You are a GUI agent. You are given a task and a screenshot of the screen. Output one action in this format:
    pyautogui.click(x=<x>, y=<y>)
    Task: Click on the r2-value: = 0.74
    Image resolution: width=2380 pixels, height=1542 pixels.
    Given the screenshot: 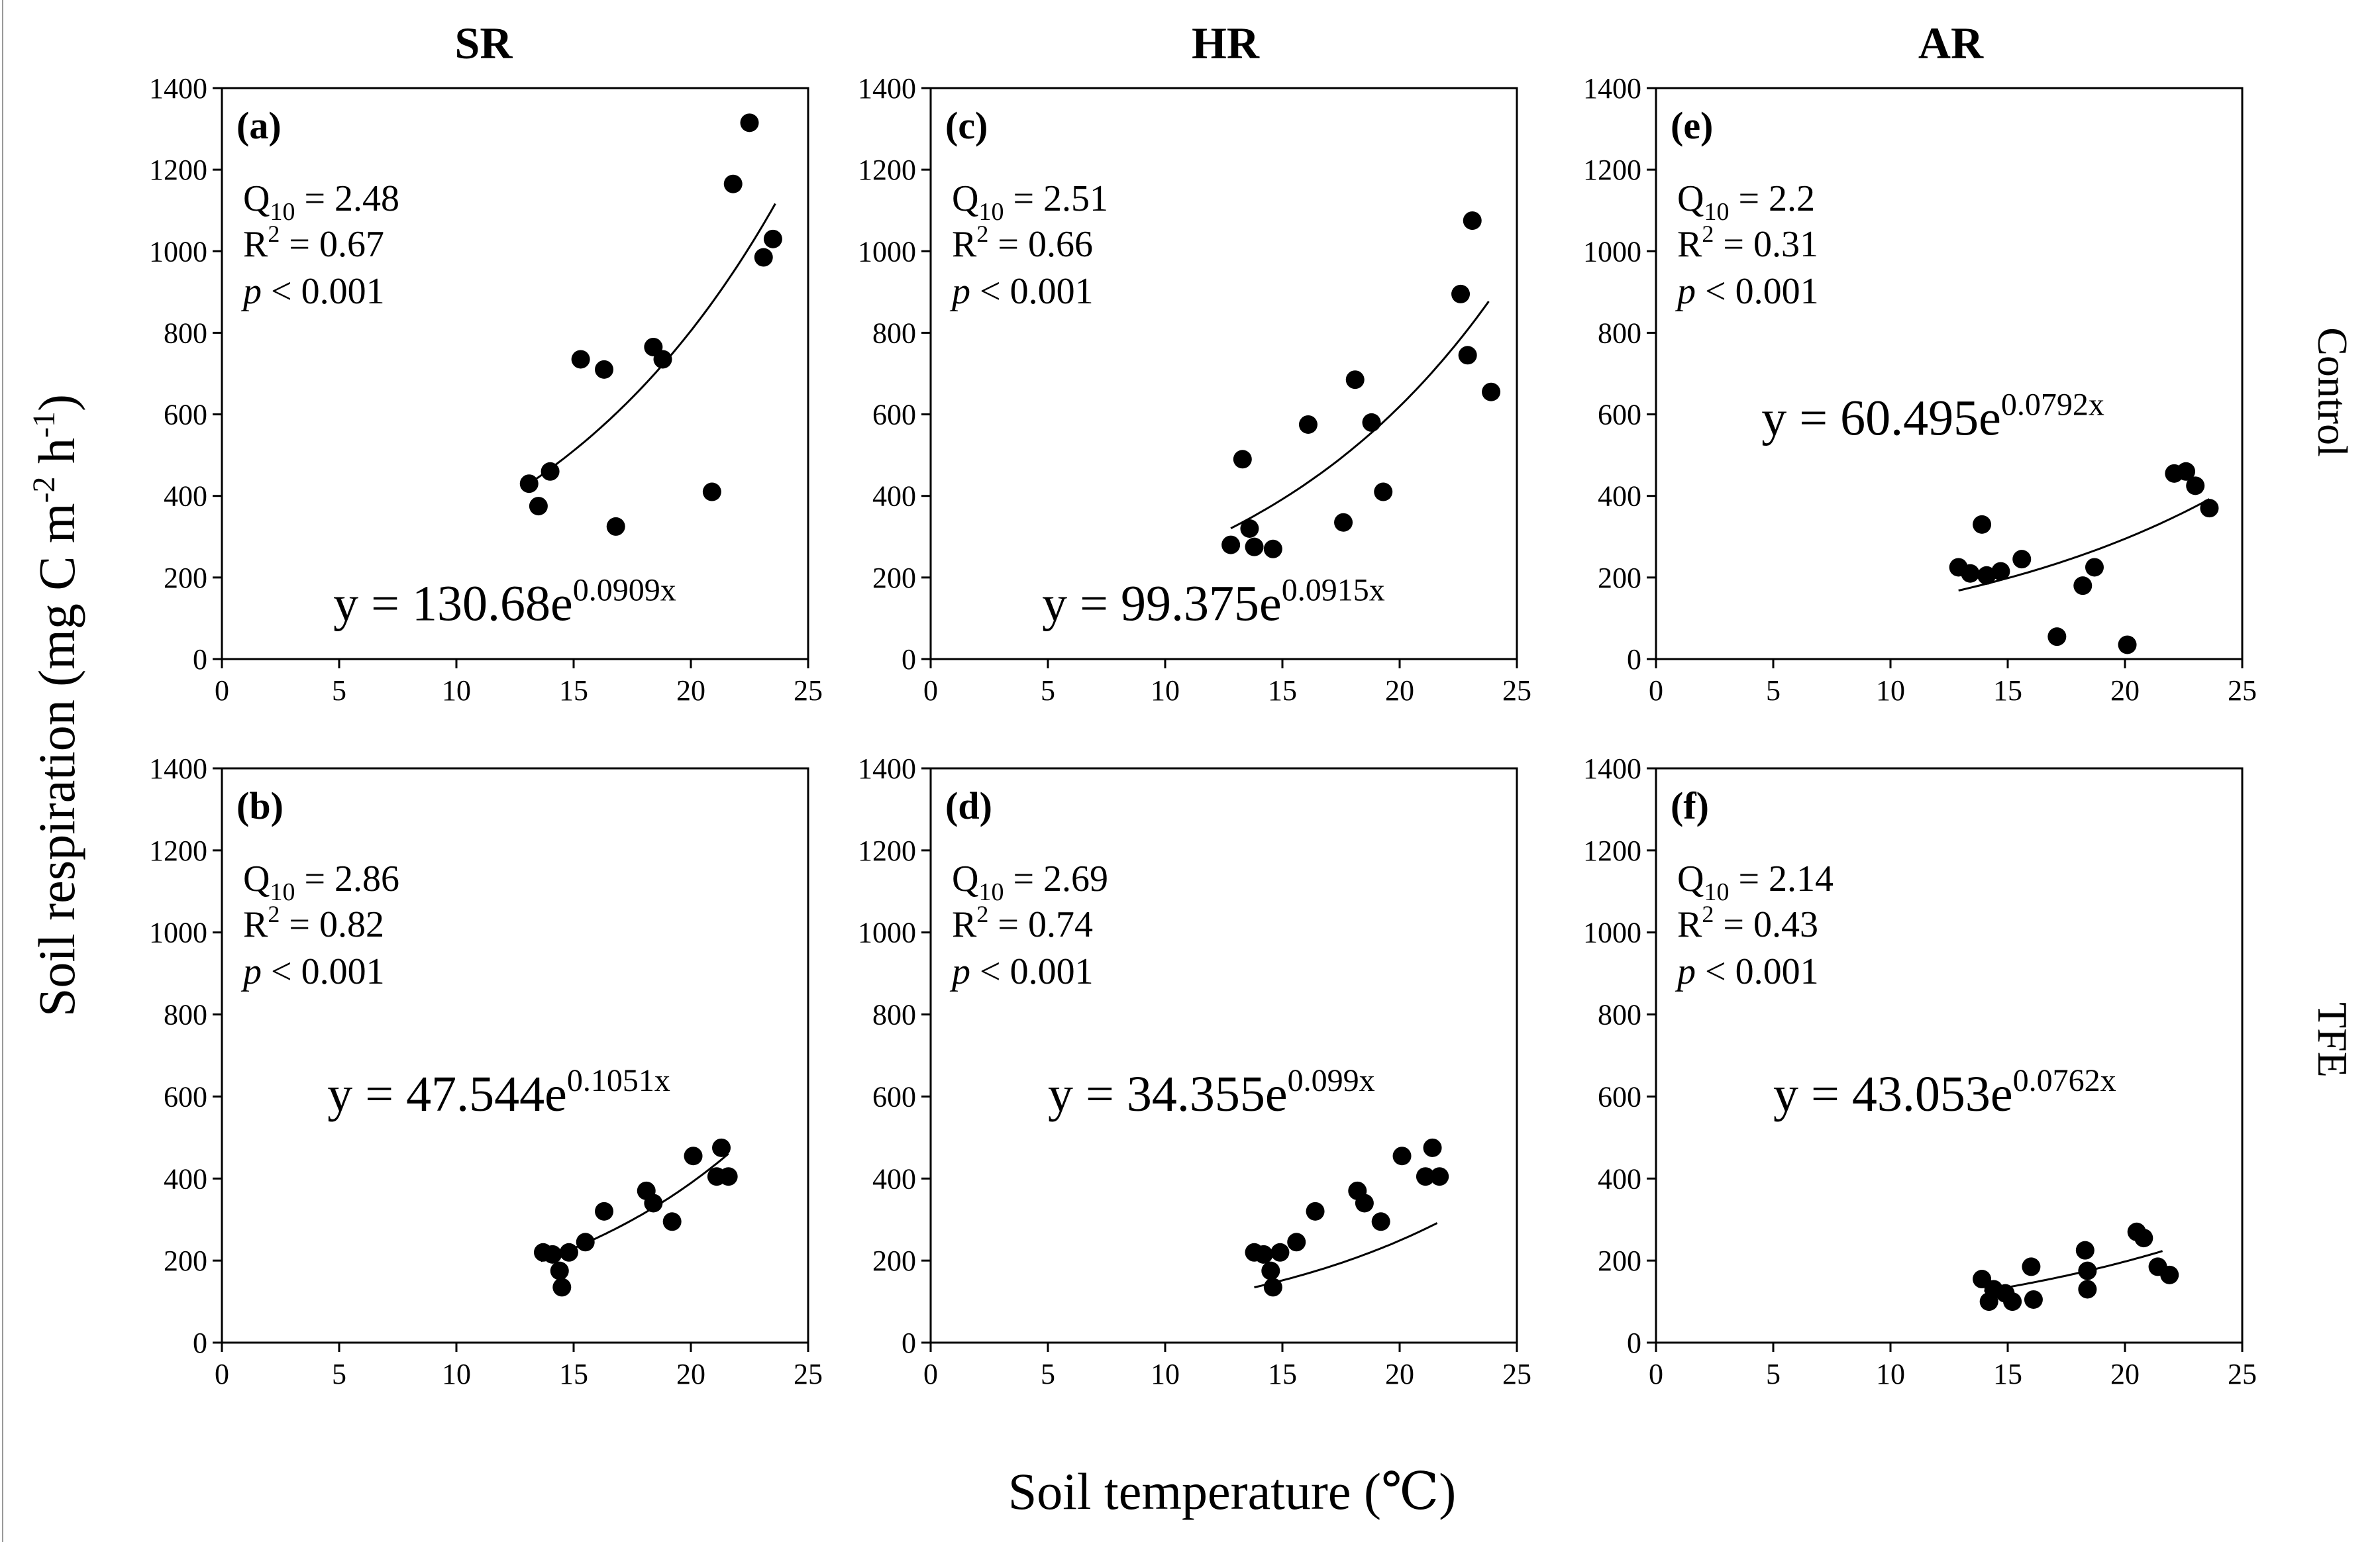 What is the action you would take?
    pyautogui.click(x=1040, y=924)
    